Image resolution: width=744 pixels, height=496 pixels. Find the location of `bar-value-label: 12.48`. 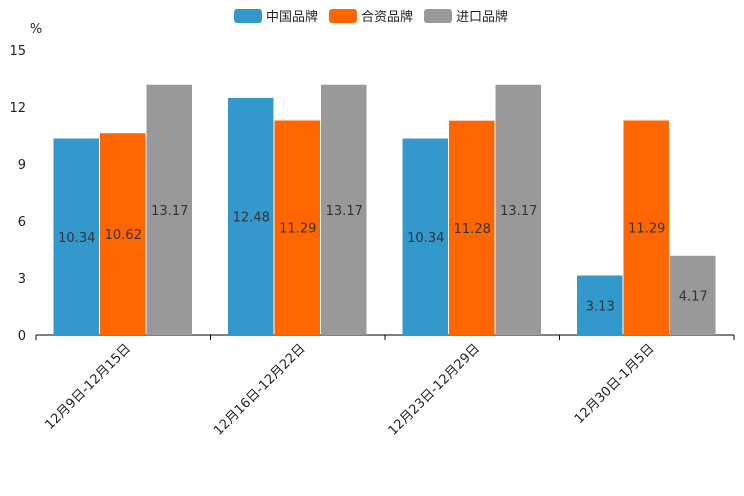

bar-value-label: 12.48 is located at coordinates (251, 217).